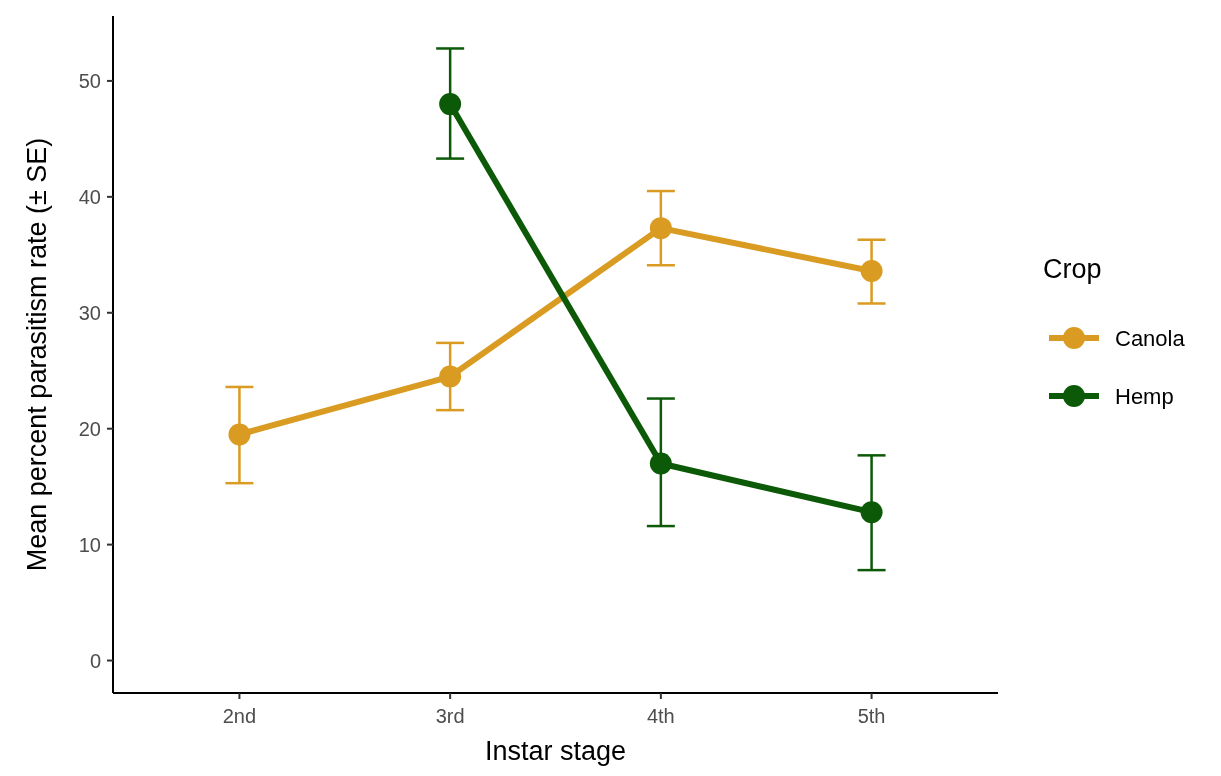  Describe the element at coordinates (450, 716) in the screenshot. I see `x-tick-label: 3rd` at that location.